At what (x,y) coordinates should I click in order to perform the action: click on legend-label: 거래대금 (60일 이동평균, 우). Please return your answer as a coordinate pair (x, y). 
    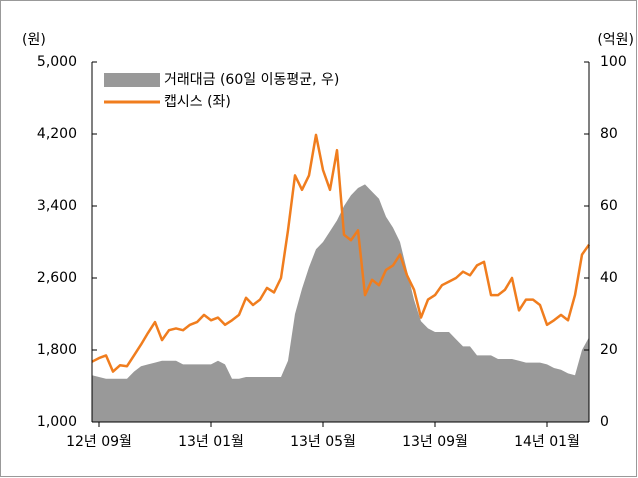
    Looking at the image, I should click on (251, 80).